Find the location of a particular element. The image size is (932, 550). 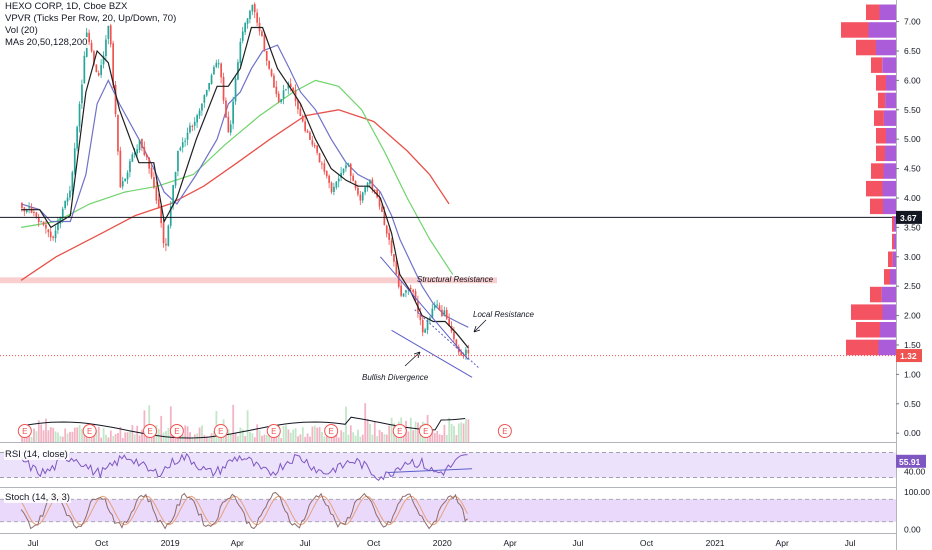

price-tick-label: 5.00 is located at coordinates (912, 139).